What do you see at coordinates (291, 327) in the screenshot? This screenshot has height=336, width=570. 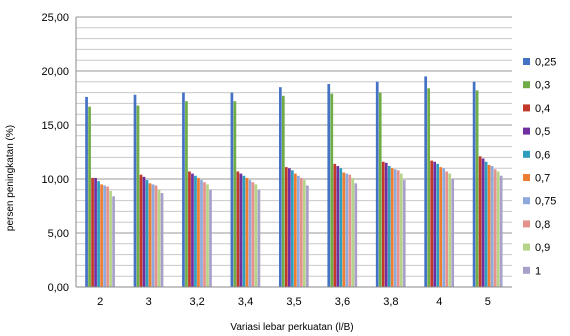 I see `x-axis-title: Variasi lebar perkuatan (l/B)` at bounding box center [291, 327].